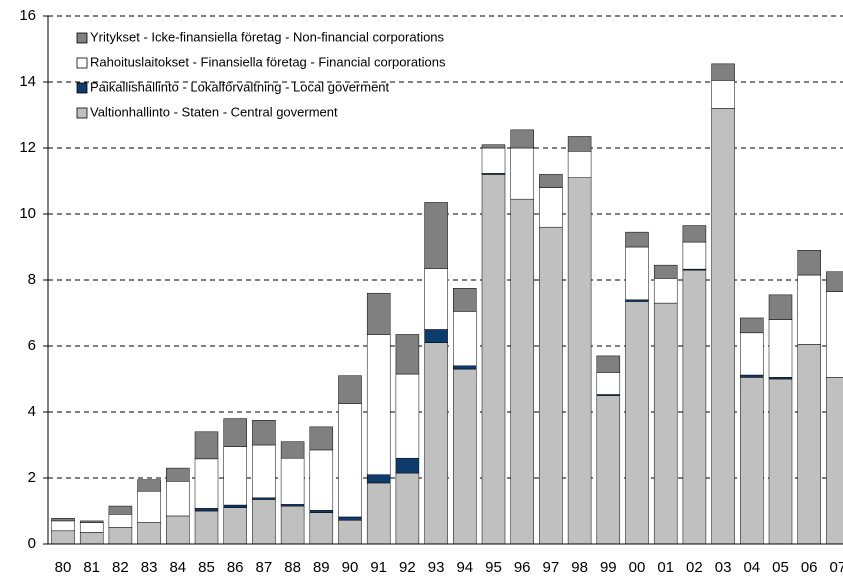  I want to click on y-tick-label: 2, so click(32, 477).